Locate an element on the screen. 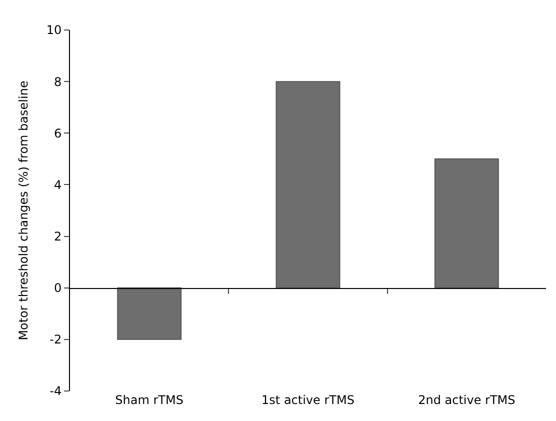 The width and height of the screenshot is (556, 421). y-tick-label: 0 is located at coordinates (58, 288).